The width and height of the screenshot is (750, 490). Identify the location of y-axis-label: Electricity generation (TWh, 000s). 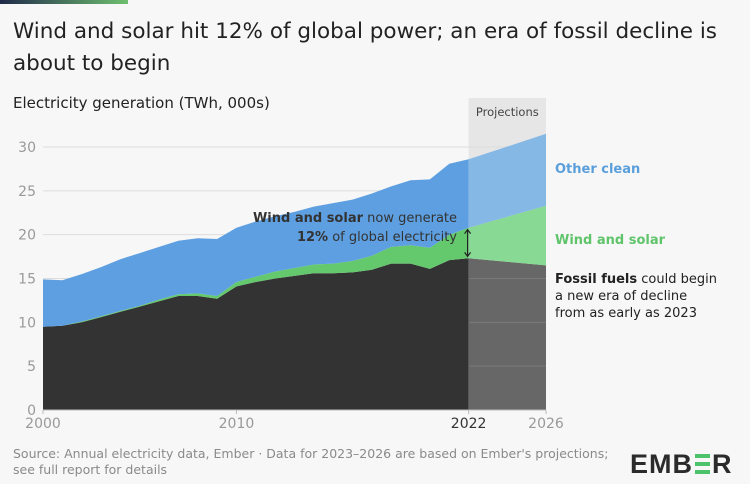
(141, 103).